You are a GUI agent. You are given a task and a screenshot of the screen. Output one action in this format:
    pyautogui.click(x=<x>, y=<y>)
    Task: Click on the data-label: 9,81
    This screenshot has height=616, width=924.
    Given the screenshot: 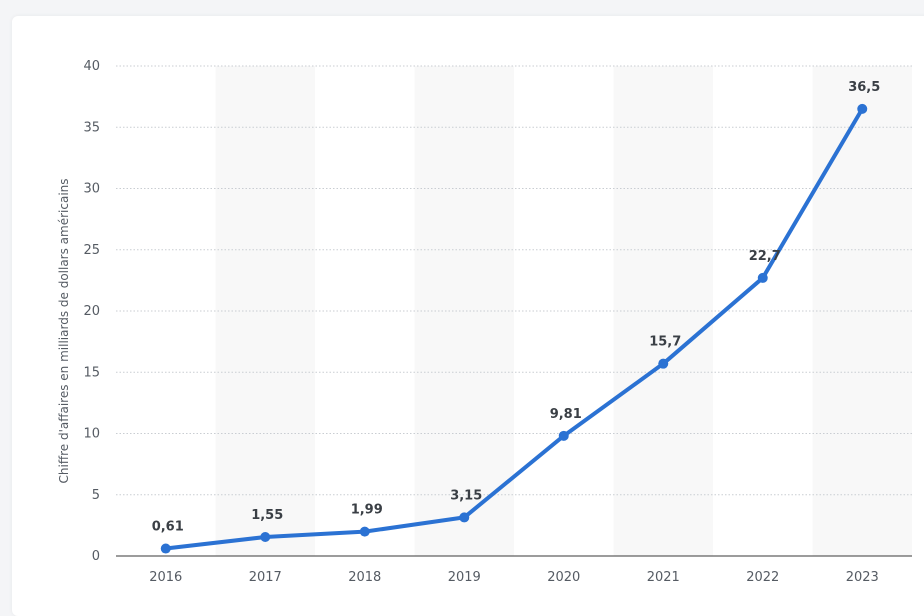 What is the action you would take?
    pyautogui.click(x=566, y=414)
    